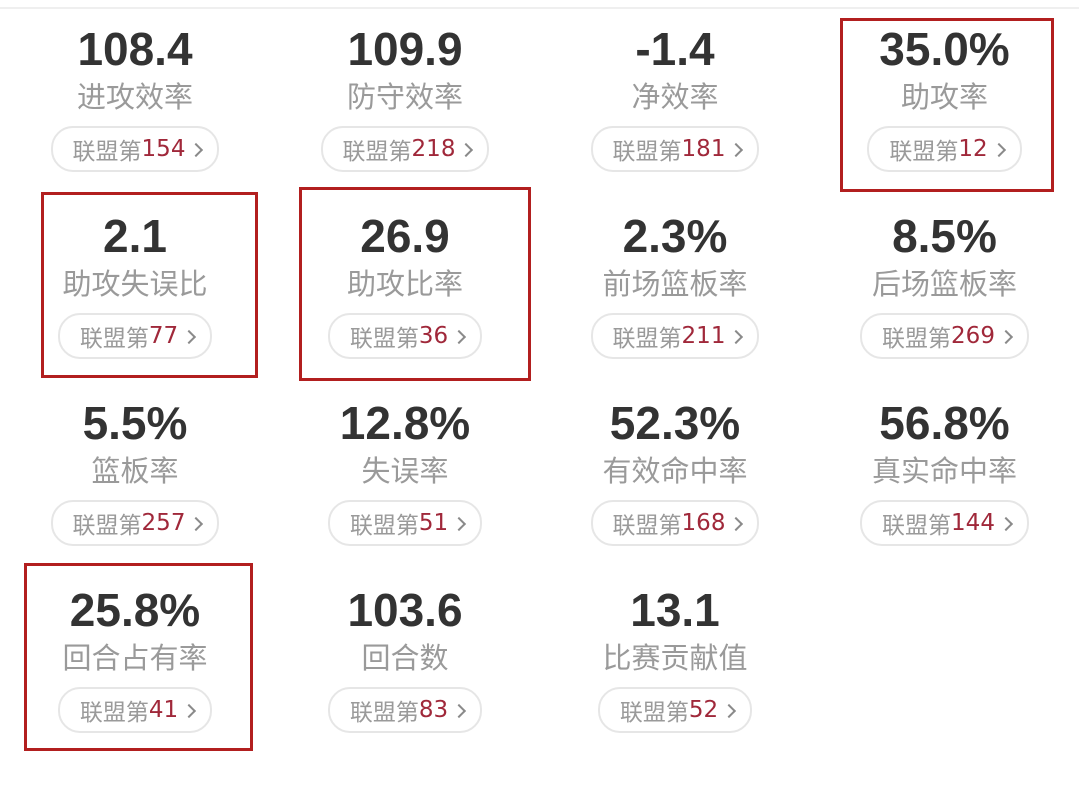 This screenshot has width=1079, height=786. I want to click on top-divider, so click(539, 8).